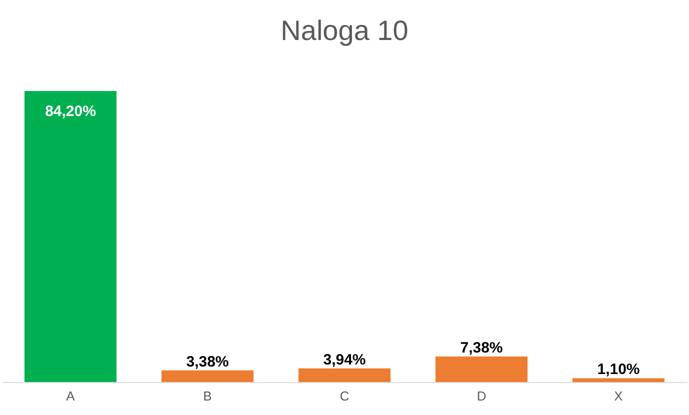 This screenshot has height=415, width=689. I want to click on data-label: 3,38%, so click(207, 361).